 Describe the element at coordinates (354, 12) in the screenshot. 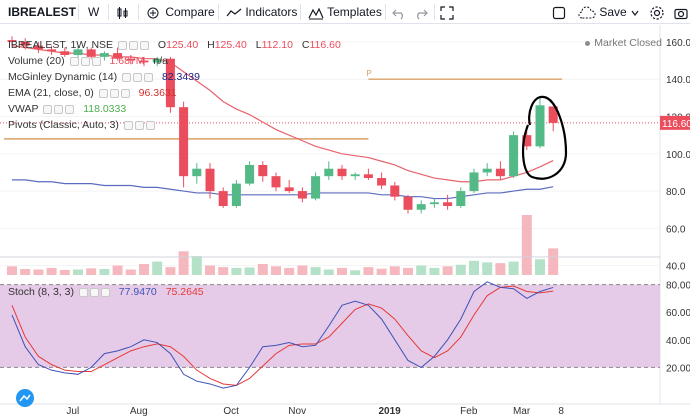

I see `templates-label: Templates` at that location.